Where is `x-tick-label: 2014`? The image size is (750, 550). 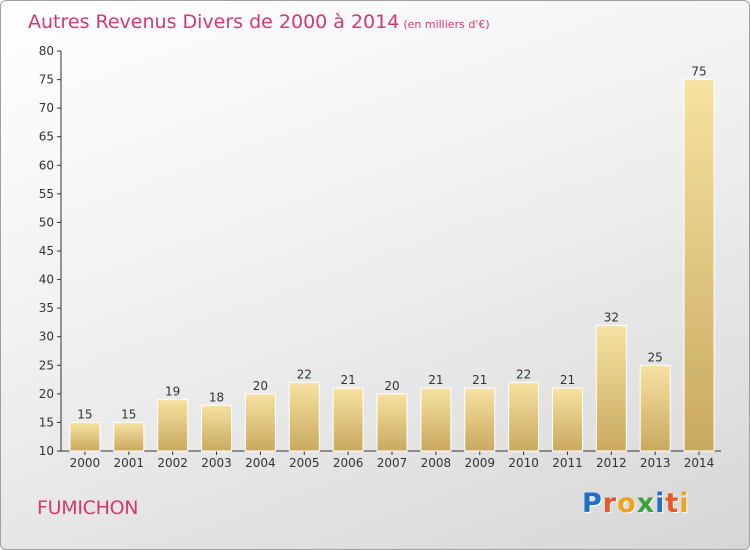 x-tick-label: 2014 is located at coordinates (699, 463).